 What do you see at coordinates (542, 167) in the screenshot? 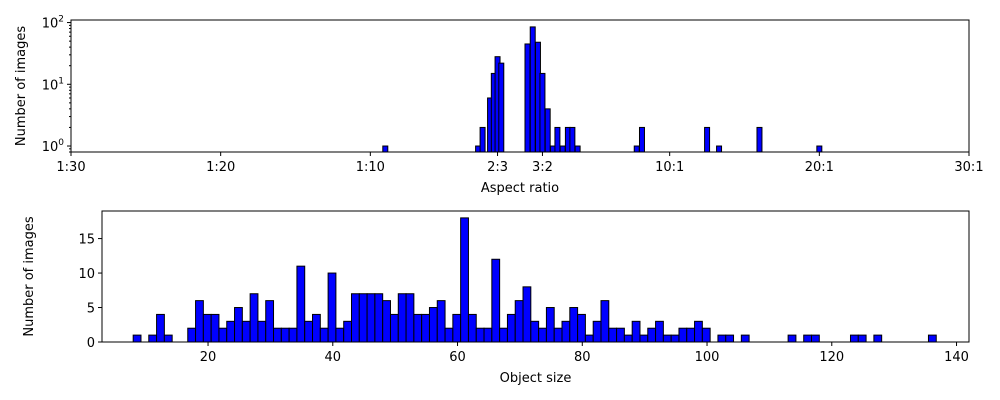
I see `x-tick-label: 3:2` at bounding box center [542, 167].